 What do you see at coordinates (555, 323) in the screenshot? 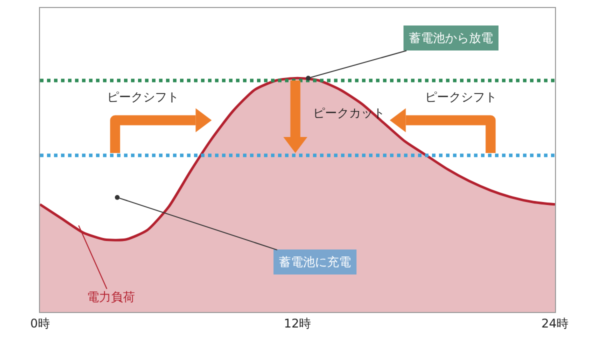
I see `x-tick-label: 24時` at bounding box center [555, 323].